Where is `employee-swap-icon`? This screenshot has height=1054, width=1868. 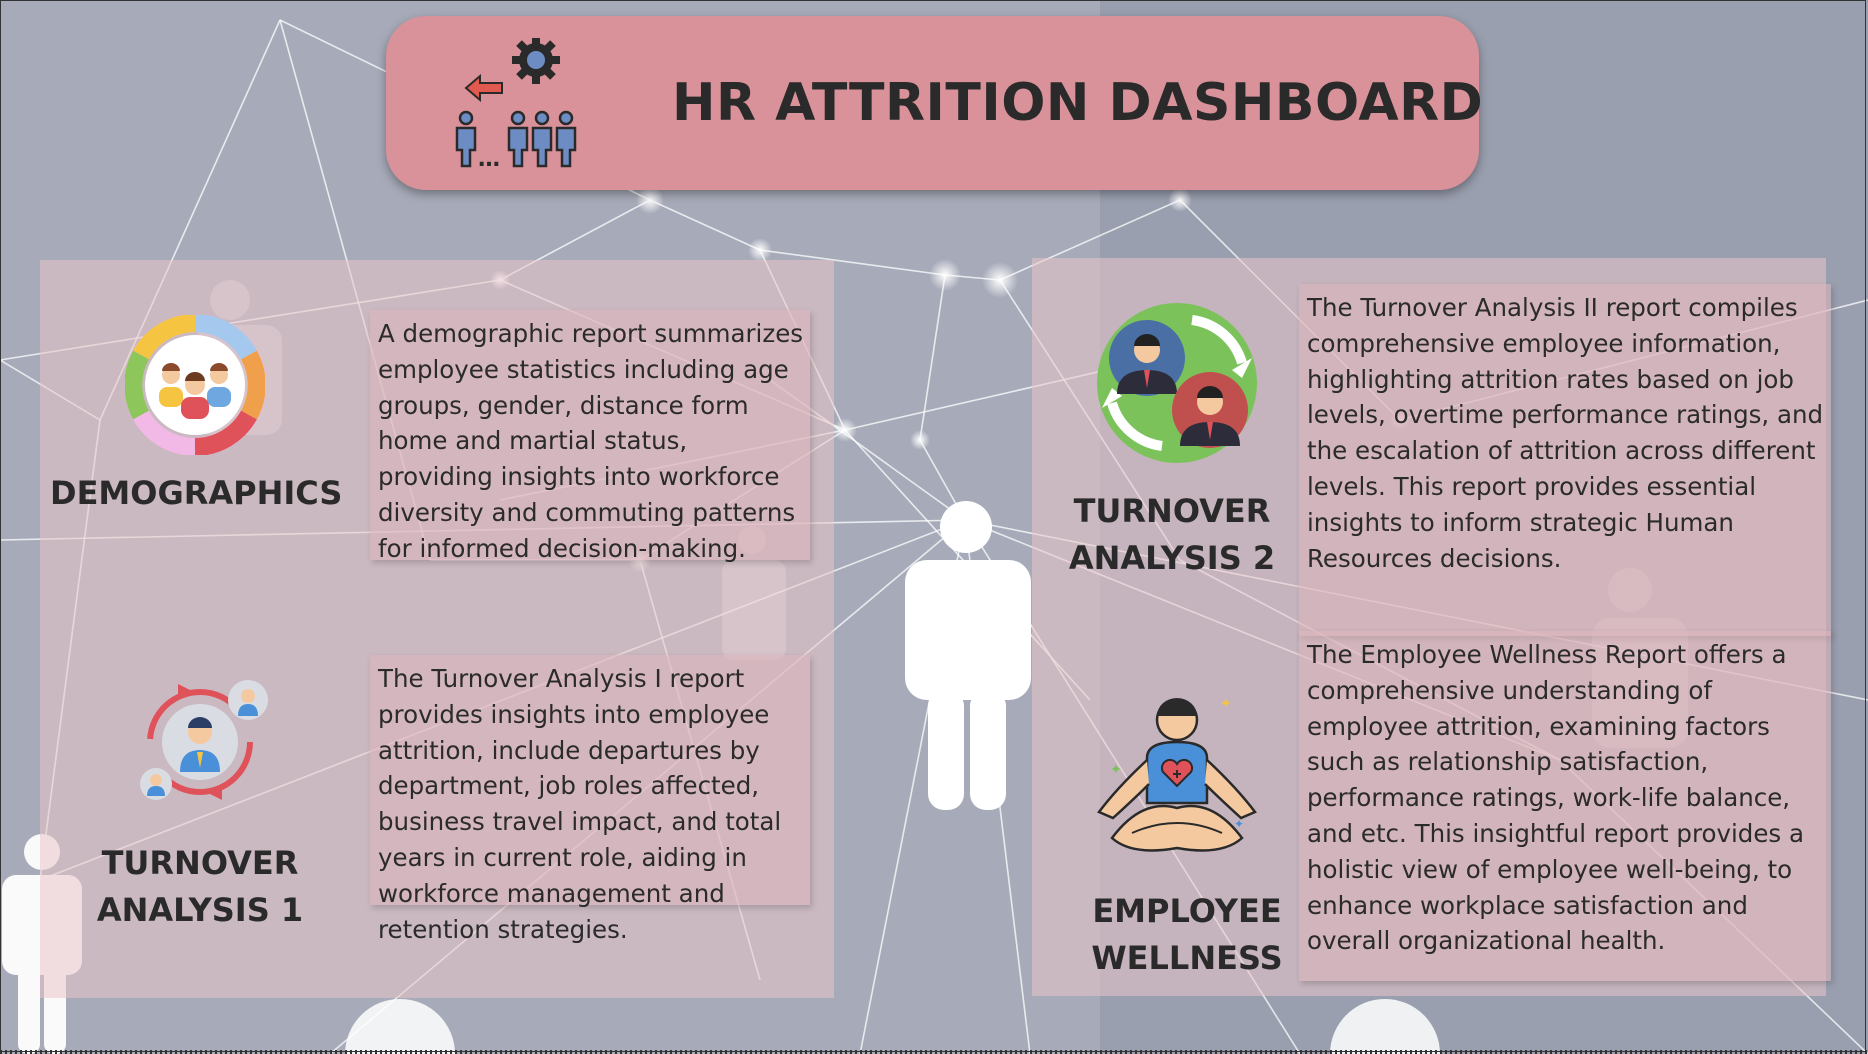
employee-swap-icon is located at coordinates (1177, 383).